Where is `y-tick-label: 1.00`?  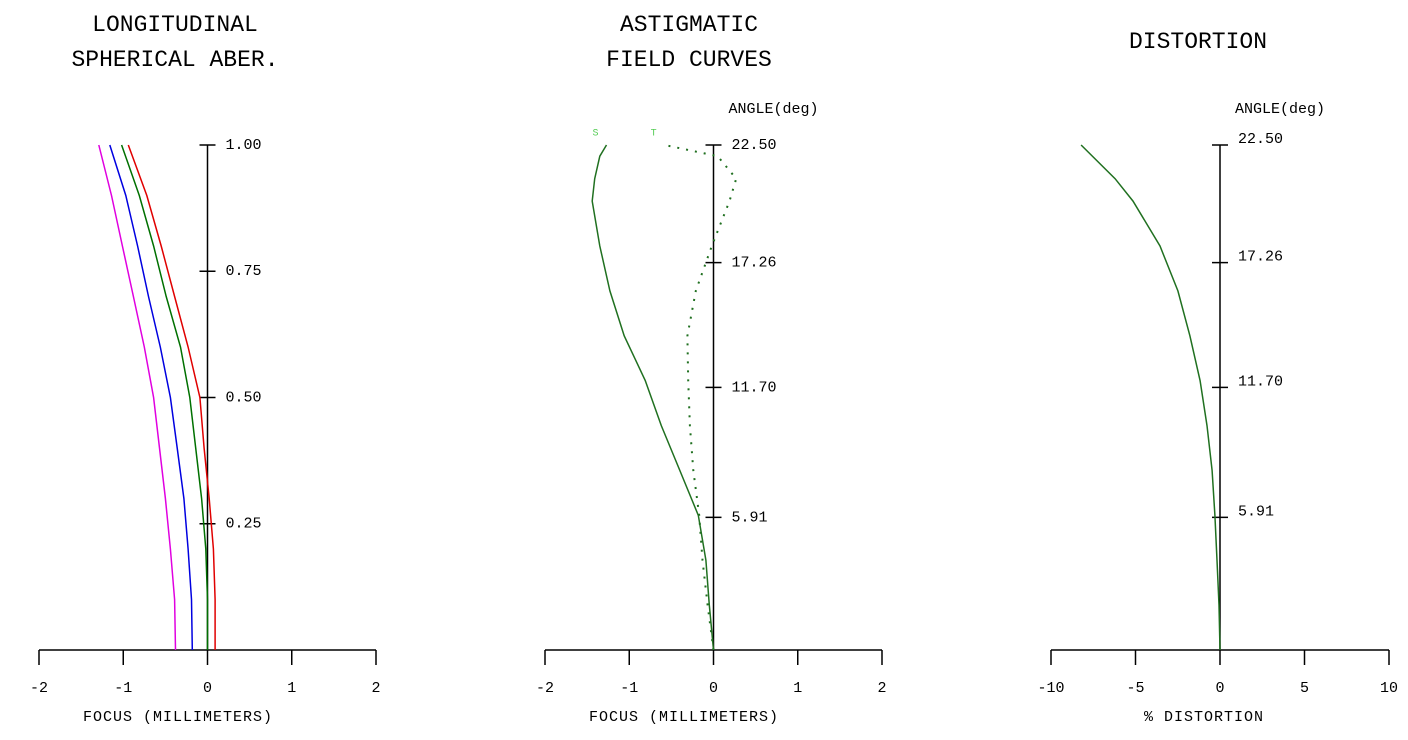 y-tick-label: 1.00 is located at coordinates (244, 145).